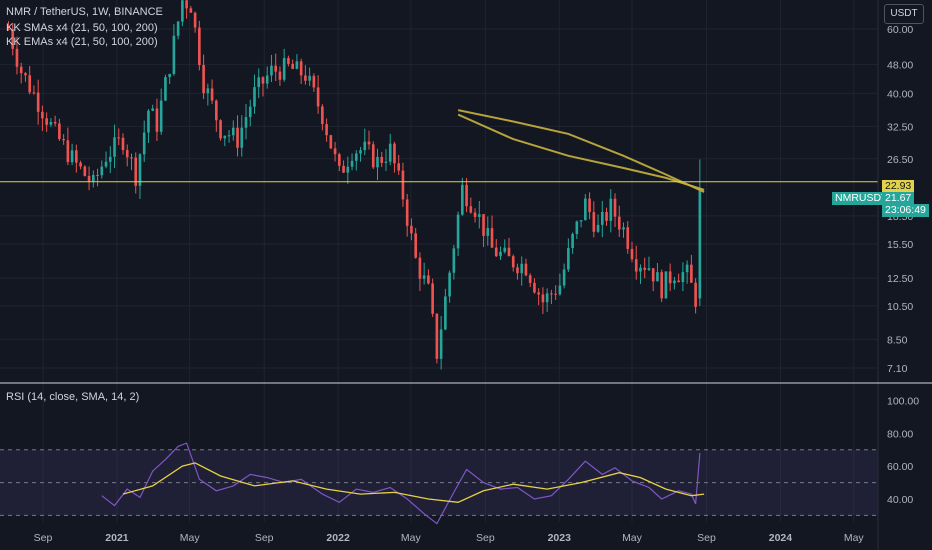 The width and height of the screenshot is (932, 550). What do you see at coordinates (900, 434) in the screenshot?
I see `rsi-tick-label: 80.00` at bounding box center [900, 434].